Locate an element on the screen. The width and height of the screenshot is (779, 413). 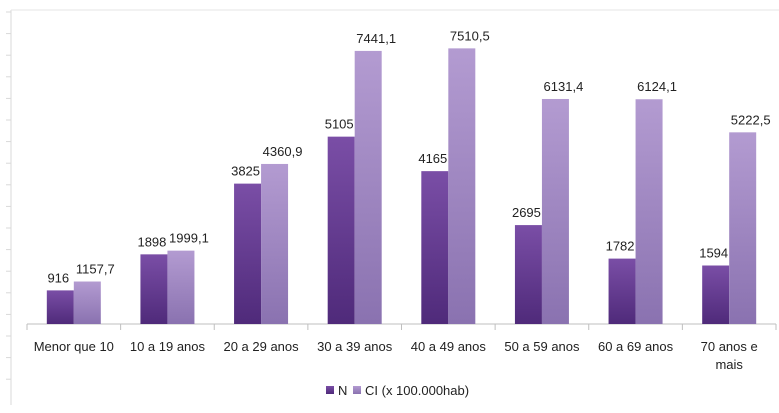
data-label-n-7: 1594 is located at coordinates (713, 253).